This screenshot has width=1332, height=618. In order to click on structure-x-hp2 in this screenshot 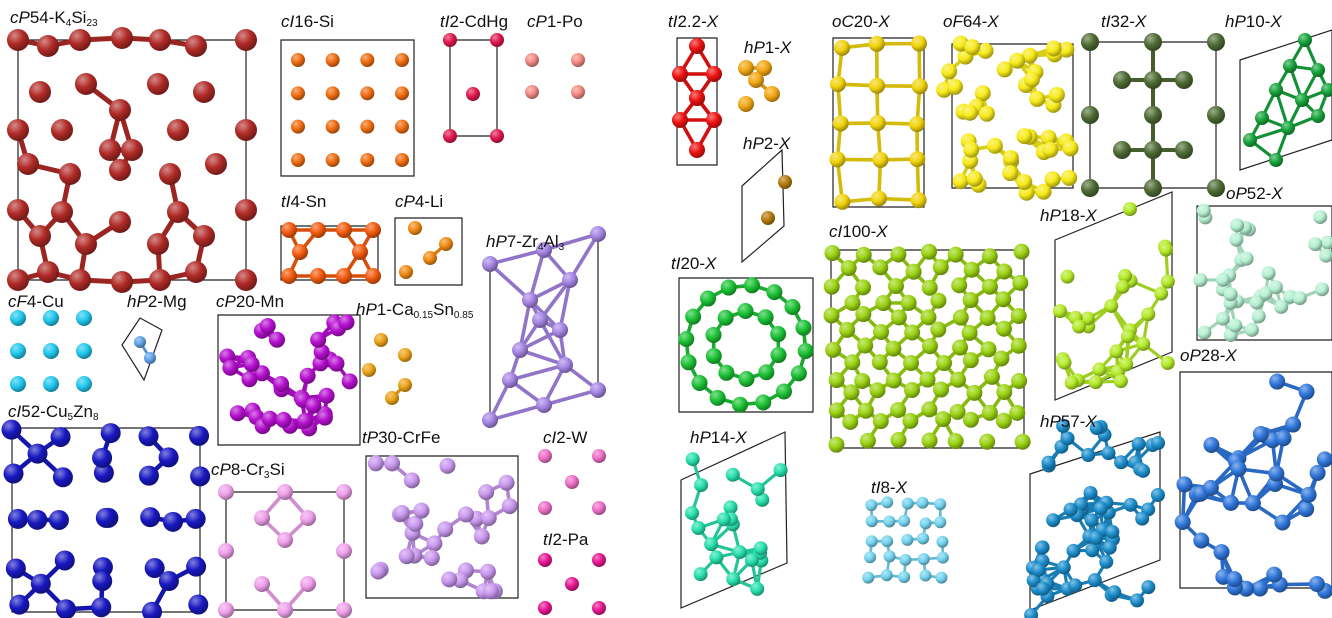, I will do `click(766, 206)`.